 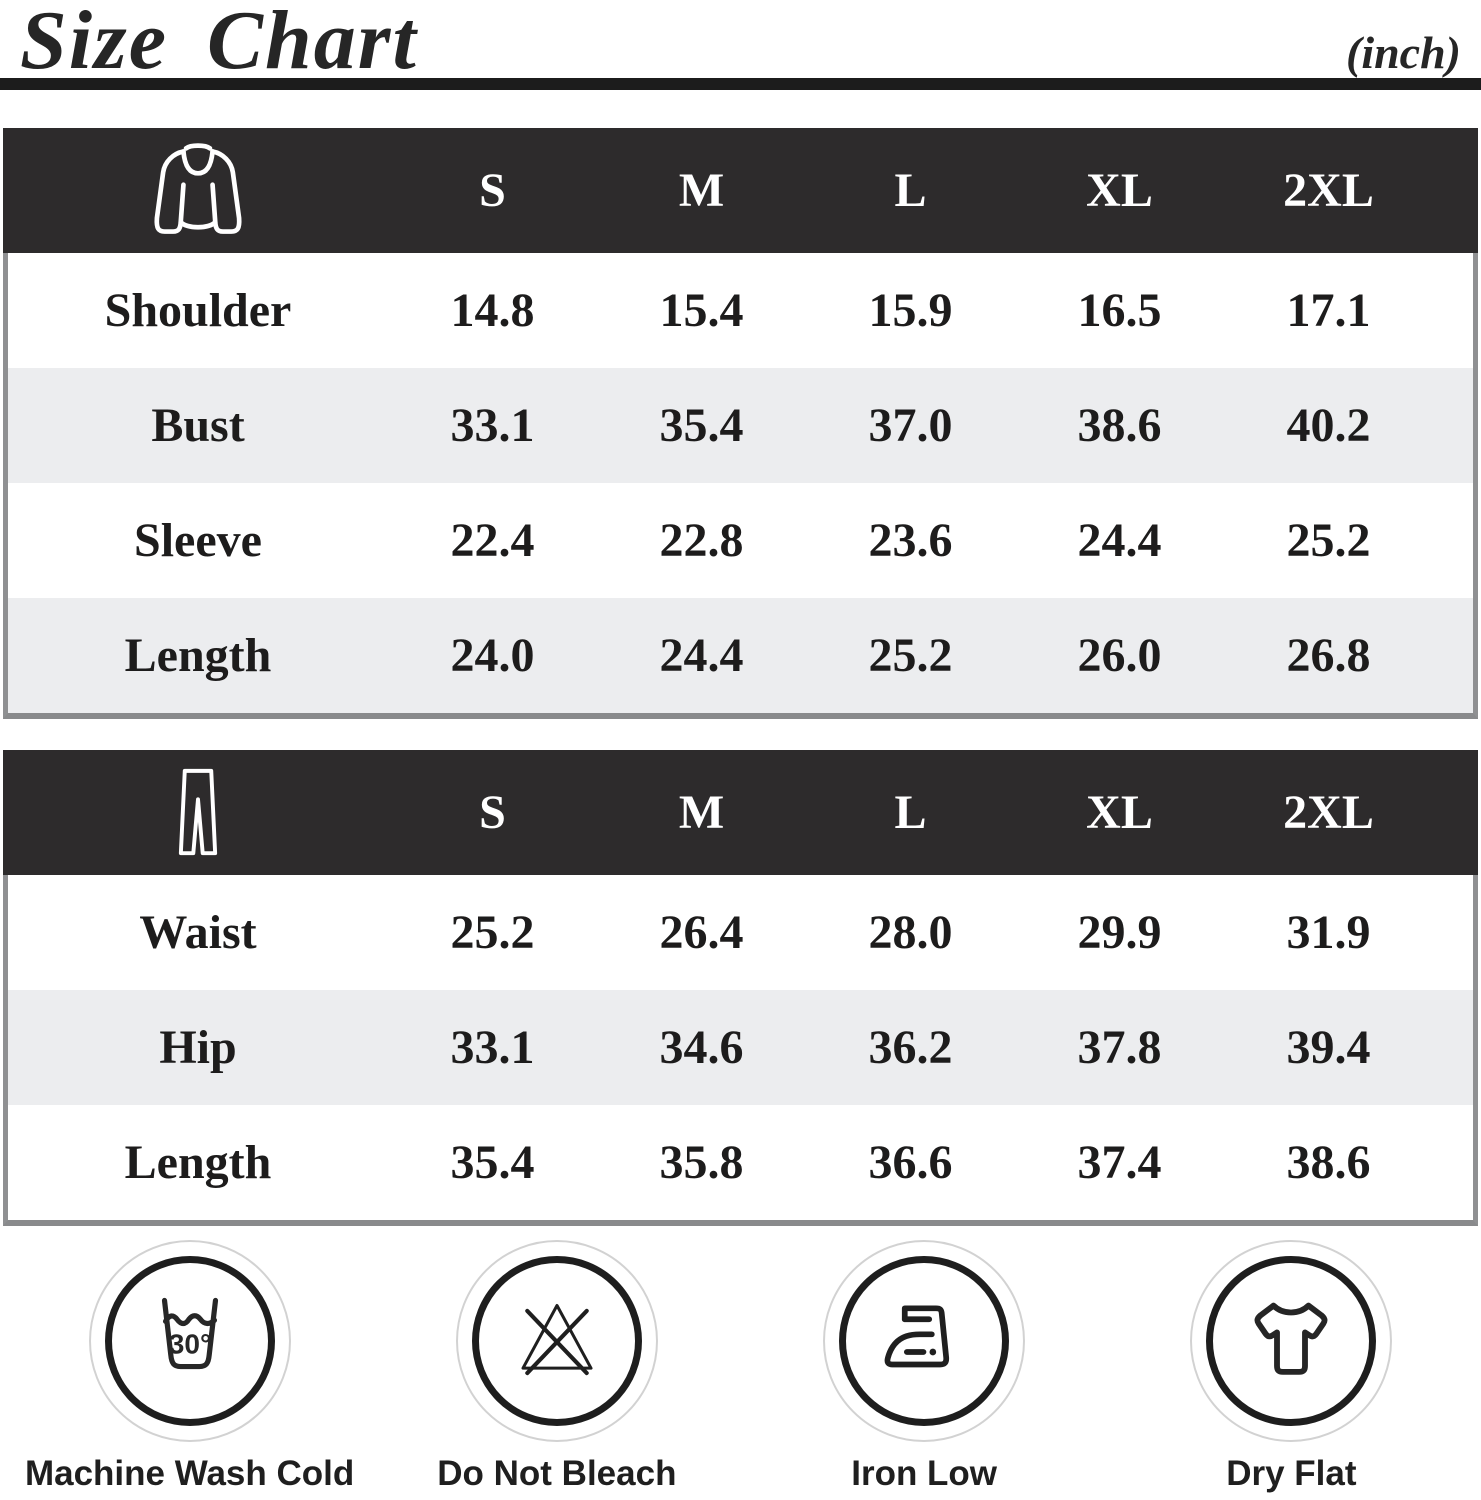 What do you see at coordinates (492, 655) in the screenshot?
I see `size-cell: 24.0` at bounding box center [492, 655].